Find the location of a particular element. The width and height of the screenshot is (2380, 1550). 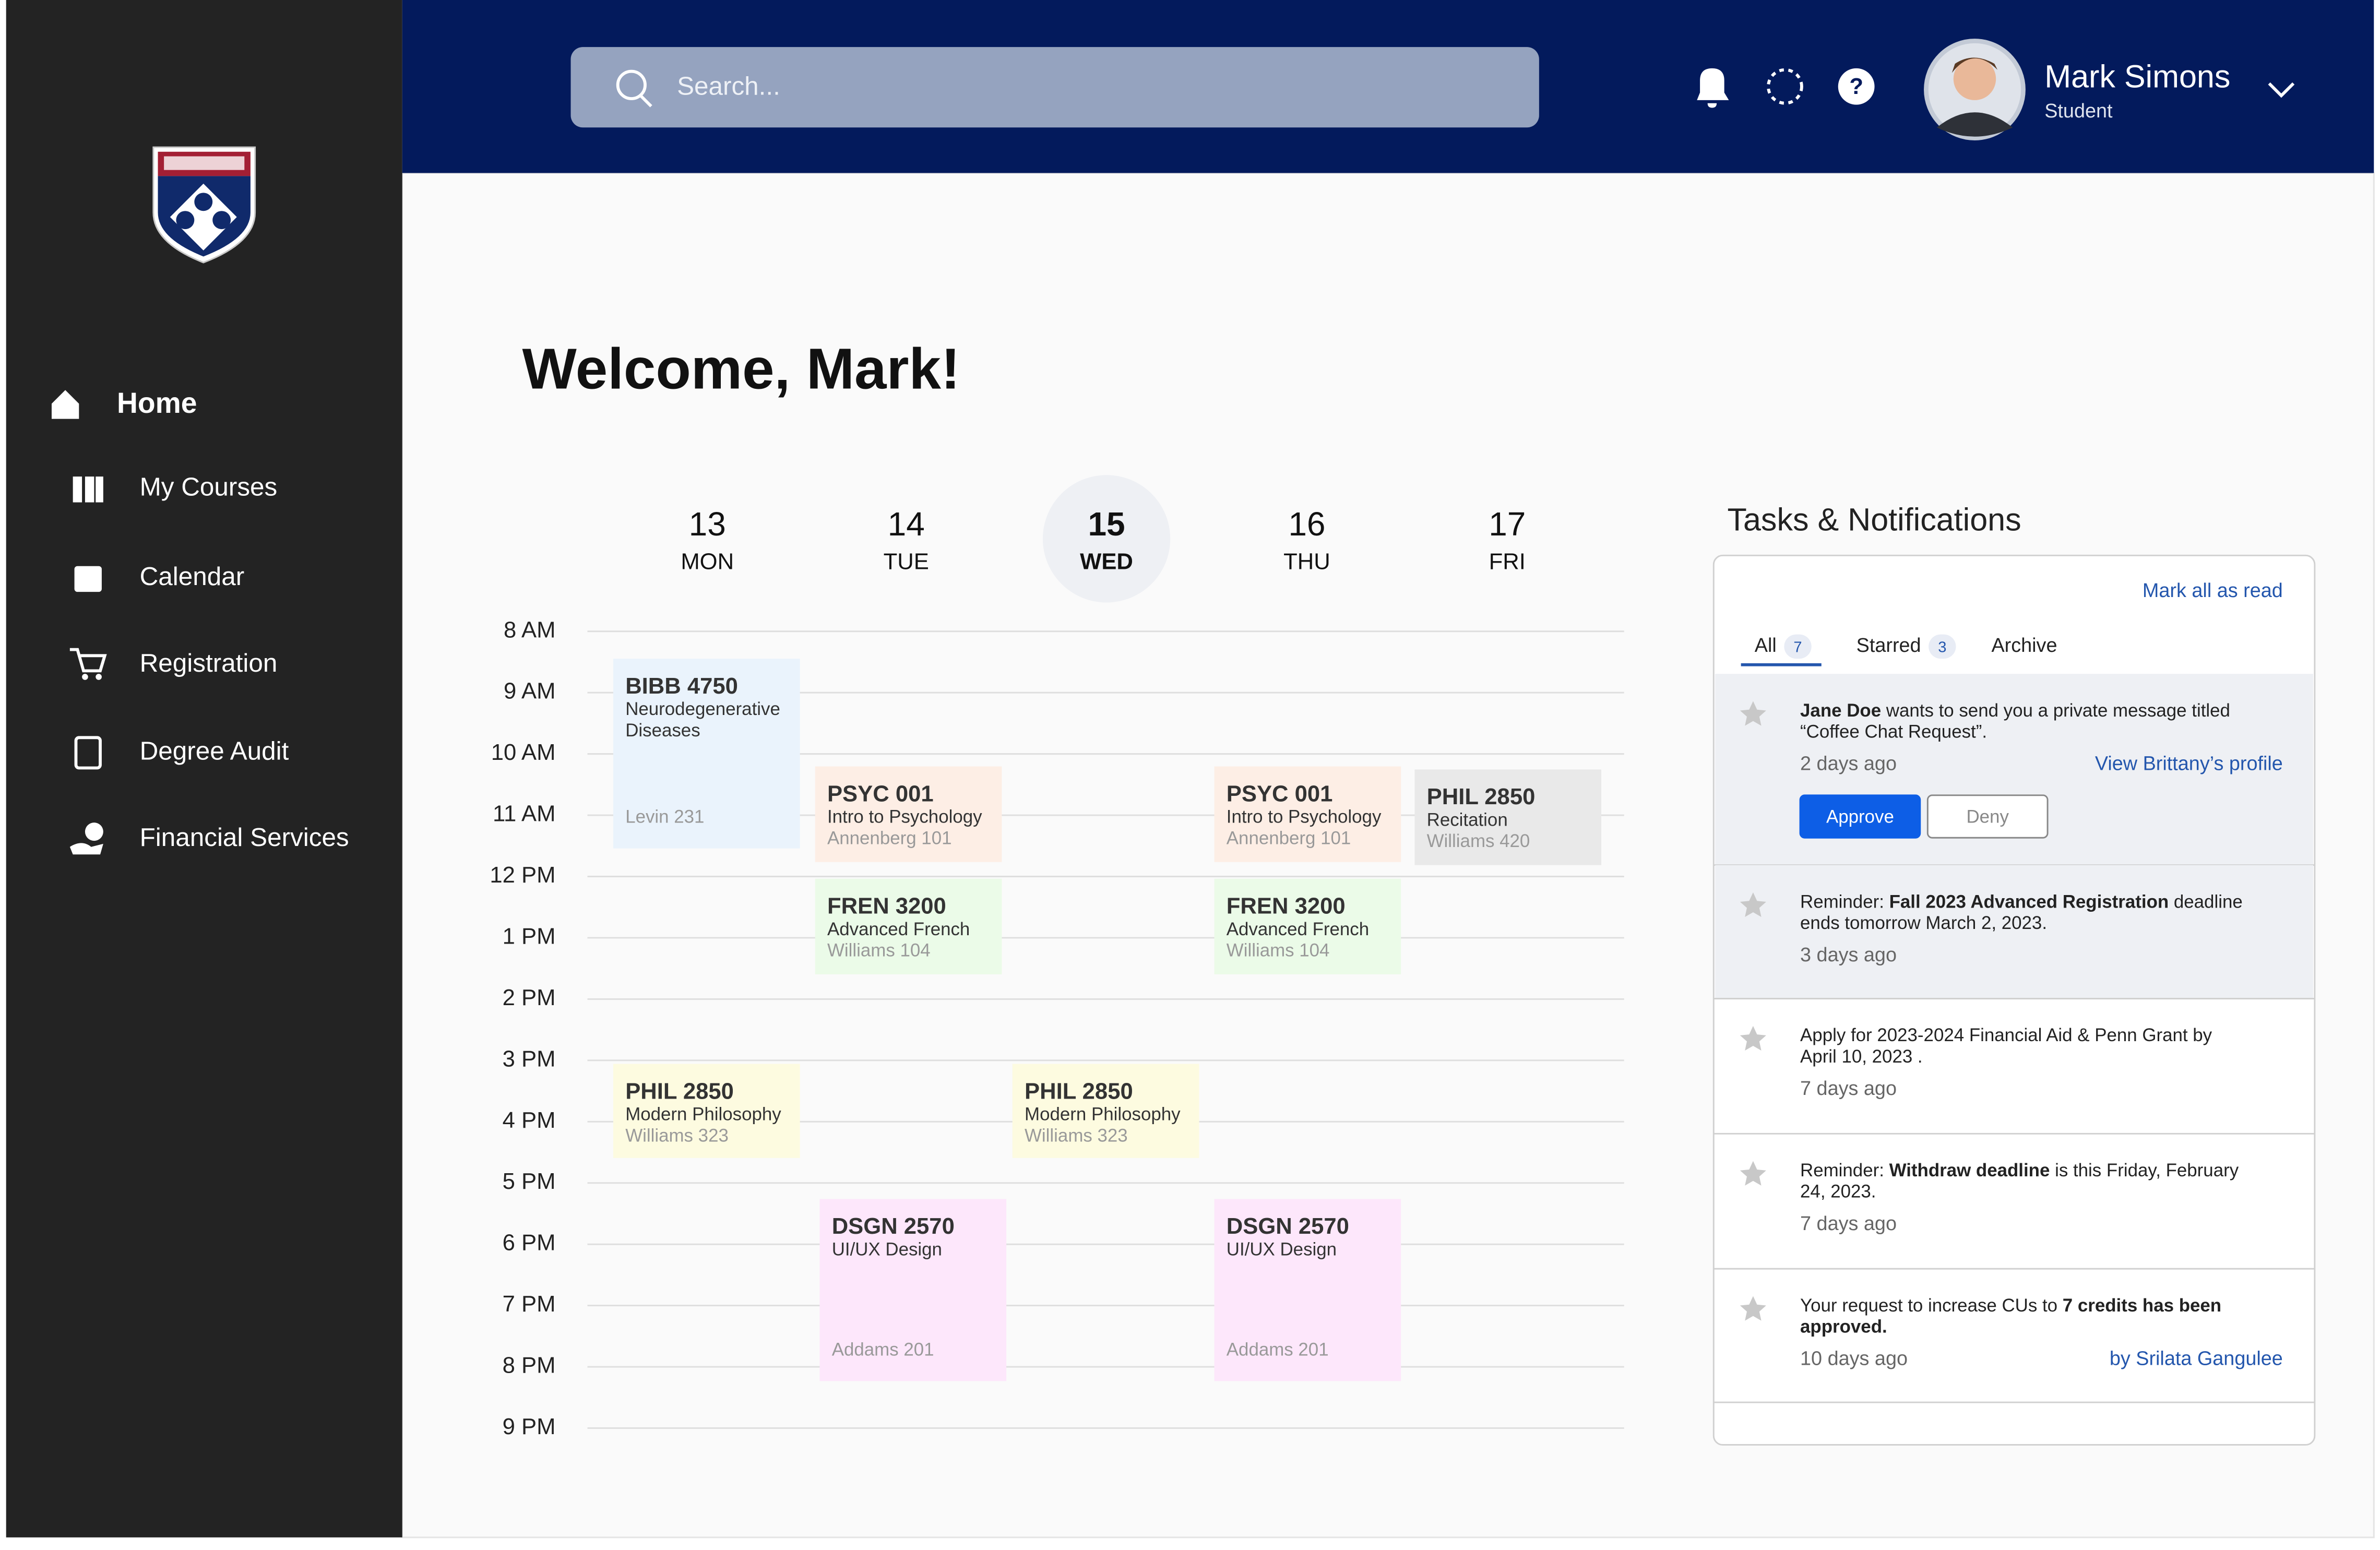

task-time: 10 days ago is located at coordinates (1854, 1359).